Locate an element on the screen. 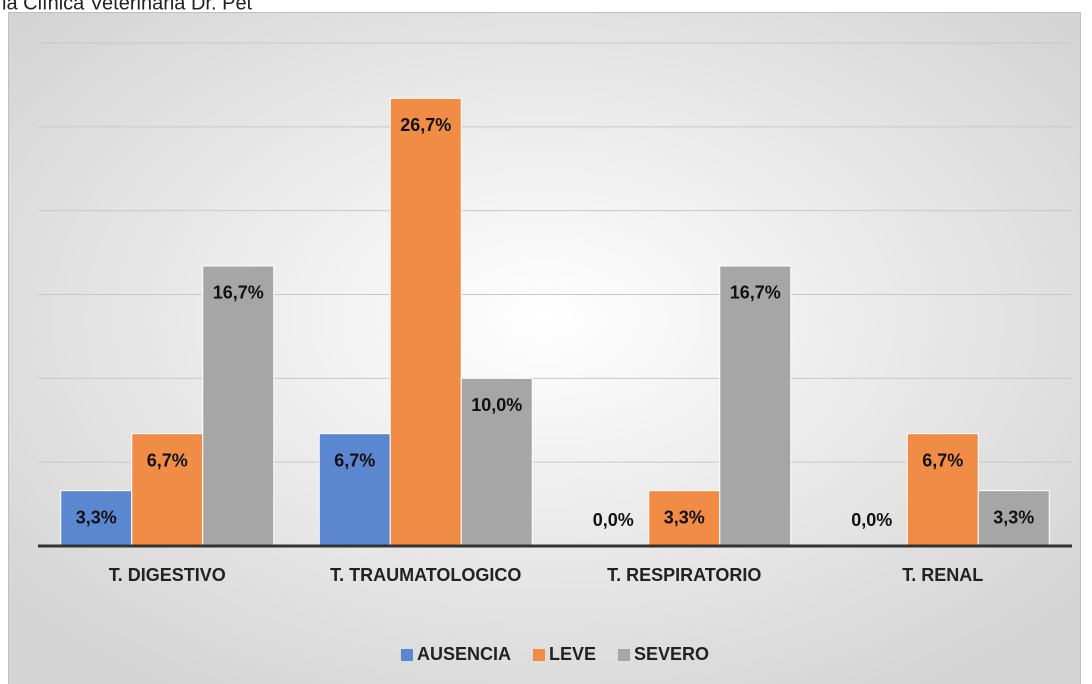 This screenshot has width=1092, height=684. legend-label: LEVE is located at coordinates (572, 654).